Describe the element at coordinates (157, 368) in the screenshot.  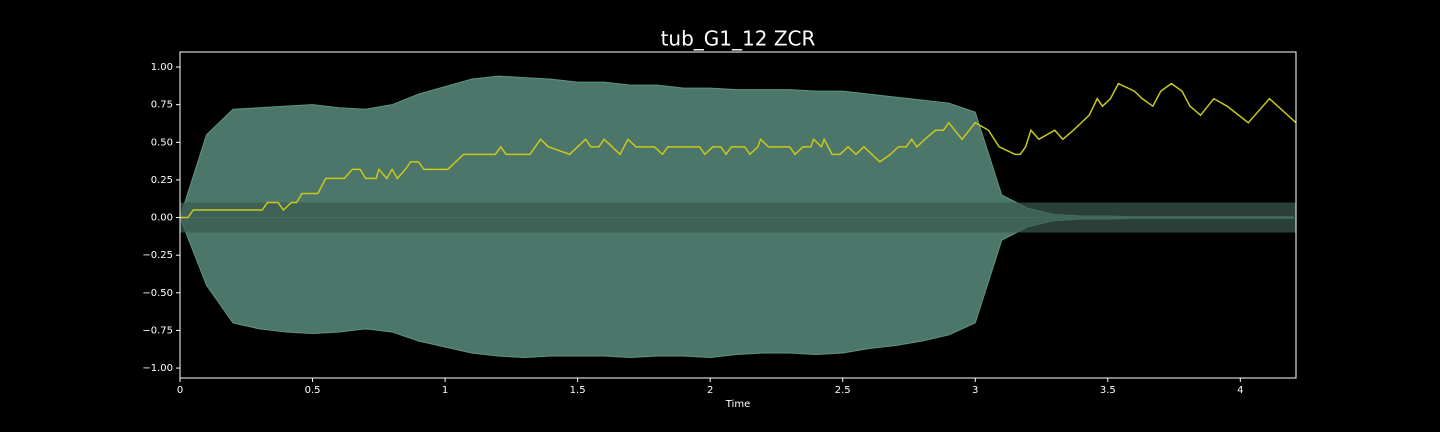
I see `y-tick-label: −1.00` at that location.